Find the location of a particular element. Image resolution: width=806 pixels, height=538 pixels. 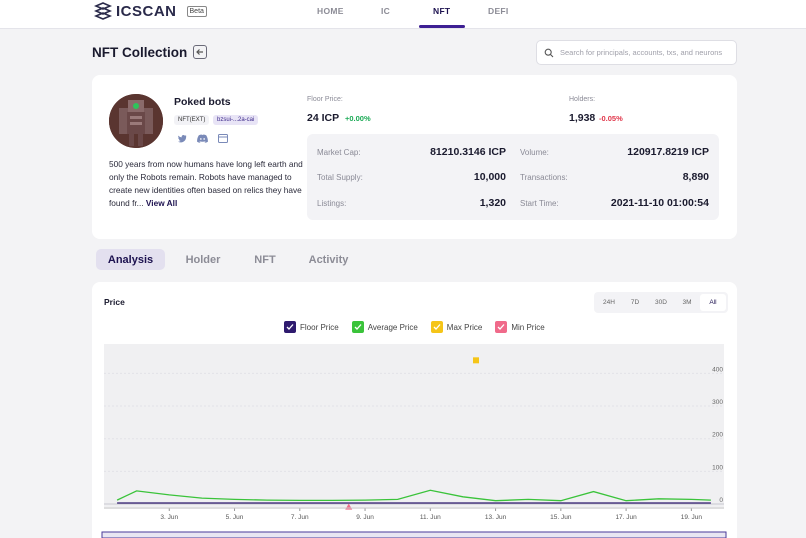

active-tab-indicator is located at coordinates (442, 26).